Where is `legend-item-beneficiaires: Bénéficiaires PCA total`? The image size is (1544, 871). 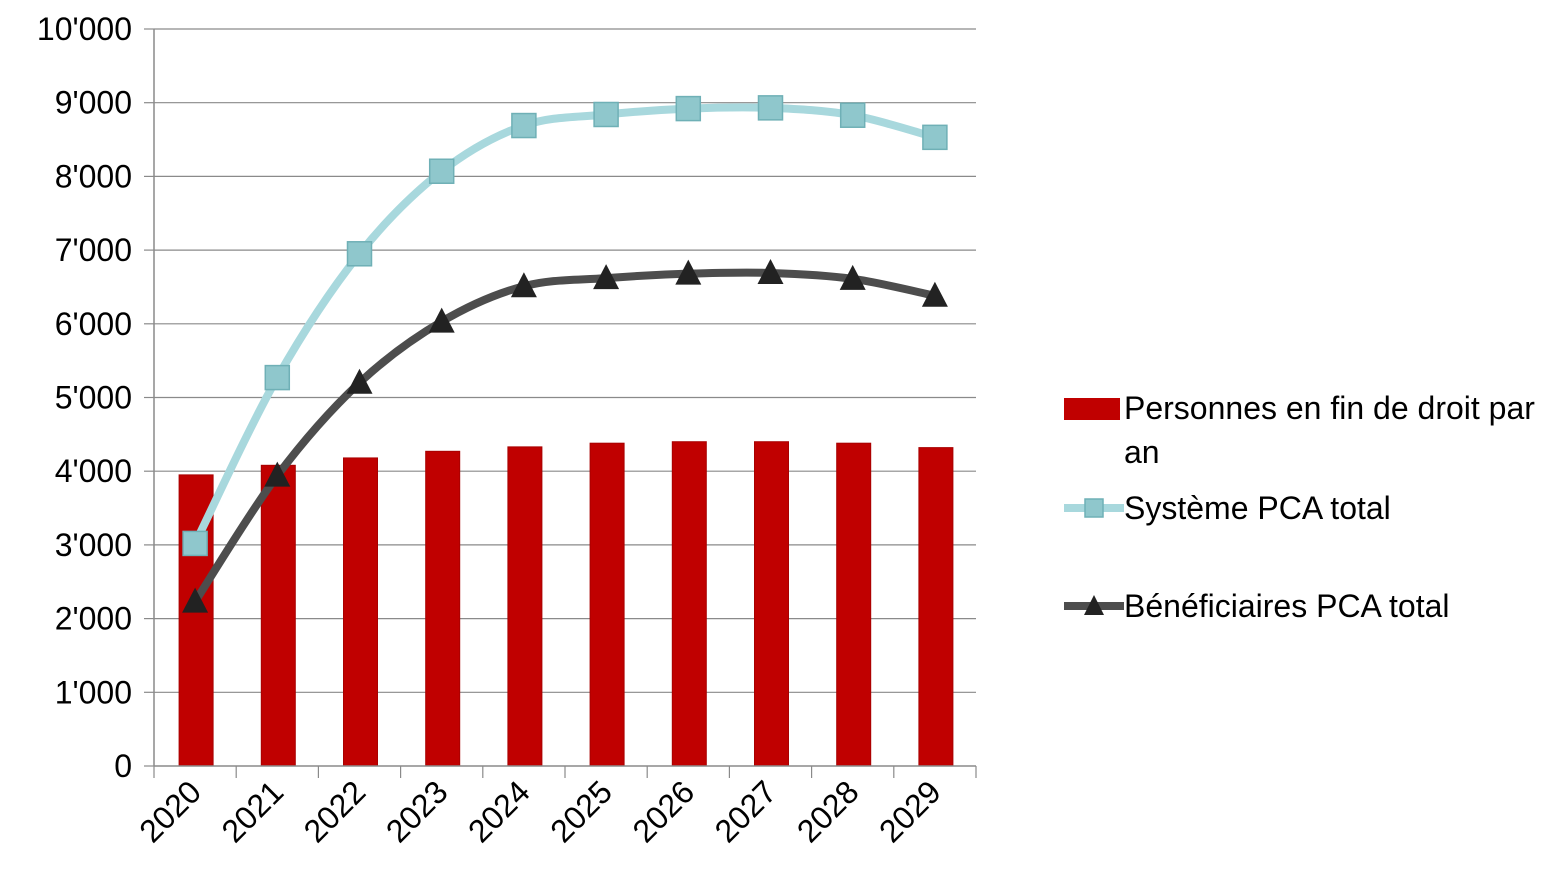 legend-item-beneficiaires: Bénéficiaires PCA total is located at coordinates (1303, 606).